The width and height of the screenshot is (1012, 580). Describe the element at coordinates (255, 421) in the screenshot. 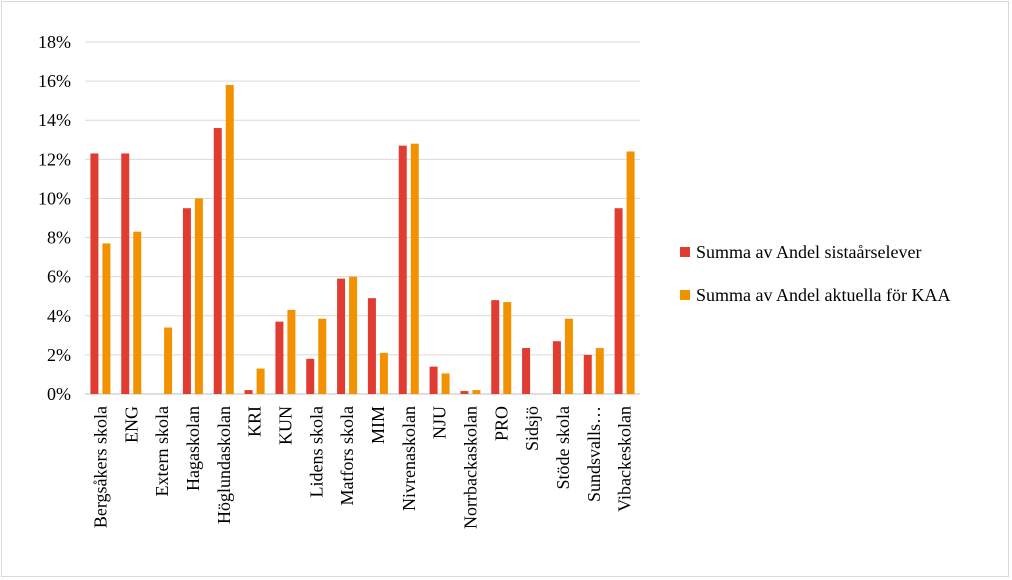

I see `x-tick-label: KRI` at that location.